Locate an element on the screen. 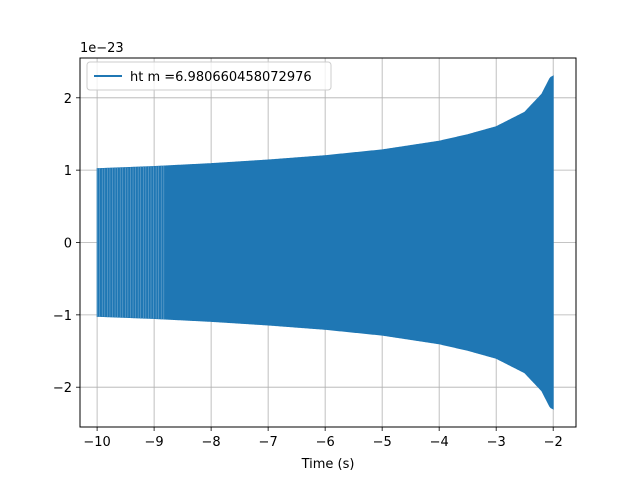 This screenshot has height=480, width=640. legend-box is located at coordinates (209, 76).